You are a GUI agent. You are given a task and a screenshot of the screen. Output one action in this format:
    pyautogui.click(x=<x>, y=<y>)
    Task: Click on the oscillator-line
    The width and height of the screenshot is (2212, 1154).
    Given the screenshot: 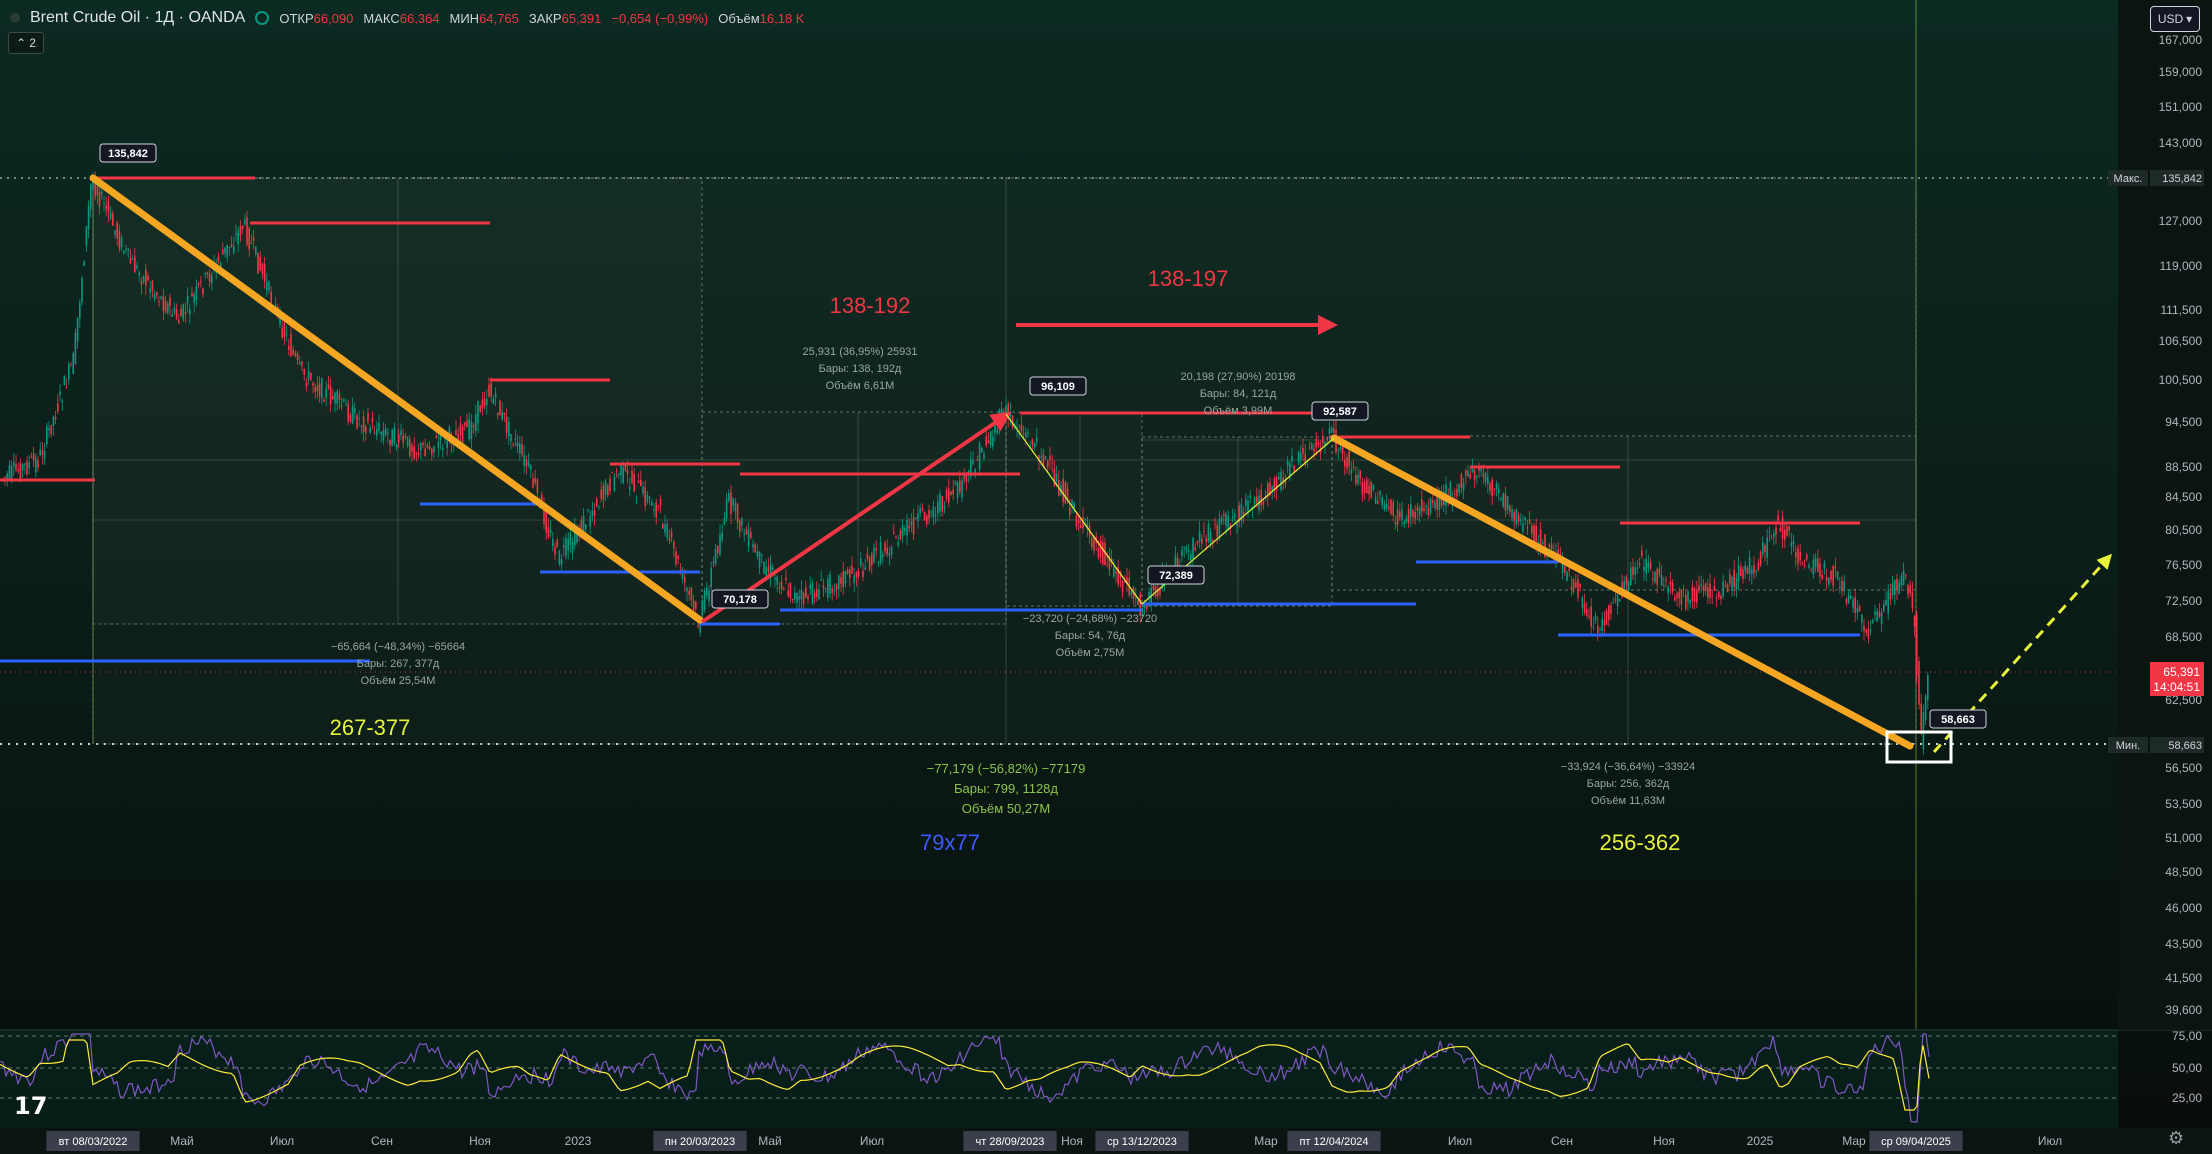 What is the action you would take?
    pyautogui.click(x=965, y=1078)
    